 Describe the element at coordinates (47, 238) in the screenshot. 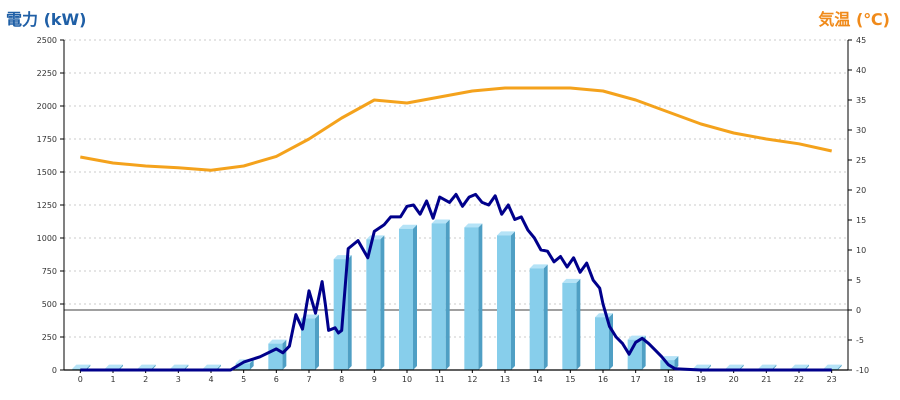

I see `left-tick-label: 1000` at that location.